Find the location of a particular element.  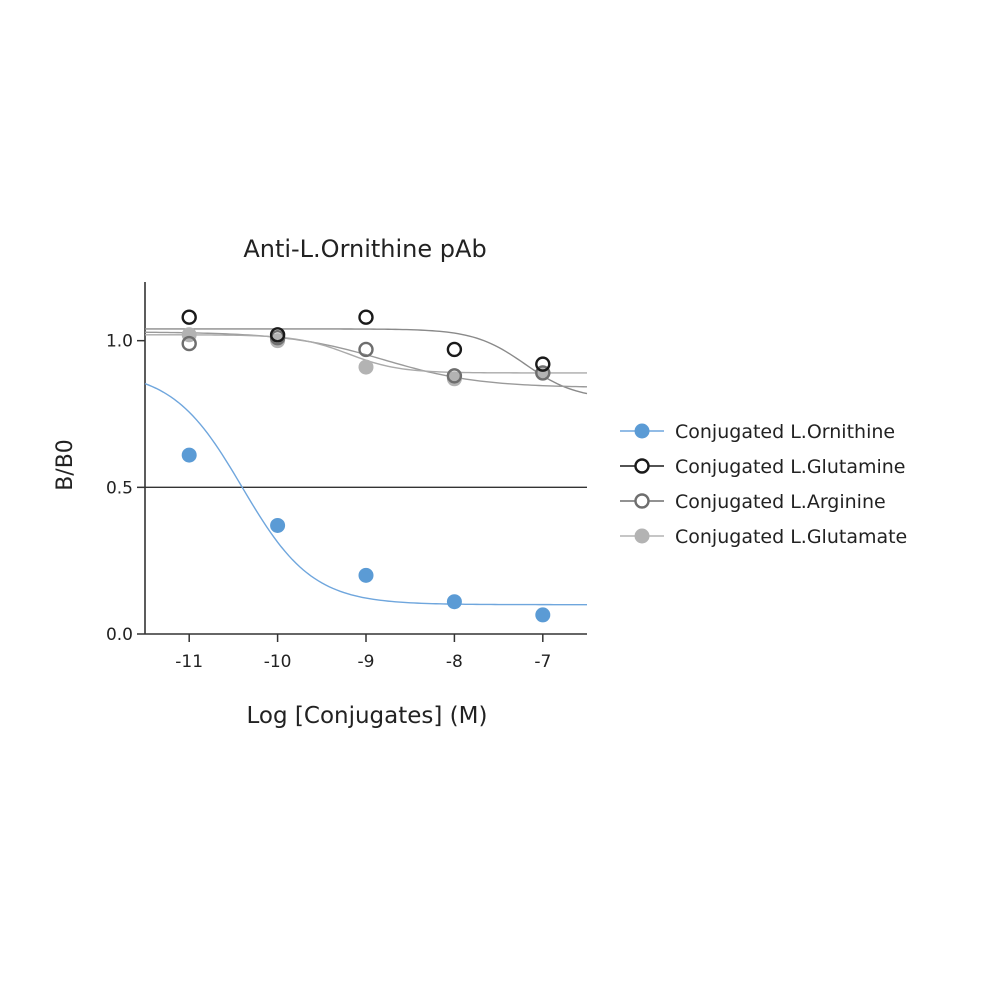

legend-label: Conjugated L.Glutamine is located at coordinates (790, 467).